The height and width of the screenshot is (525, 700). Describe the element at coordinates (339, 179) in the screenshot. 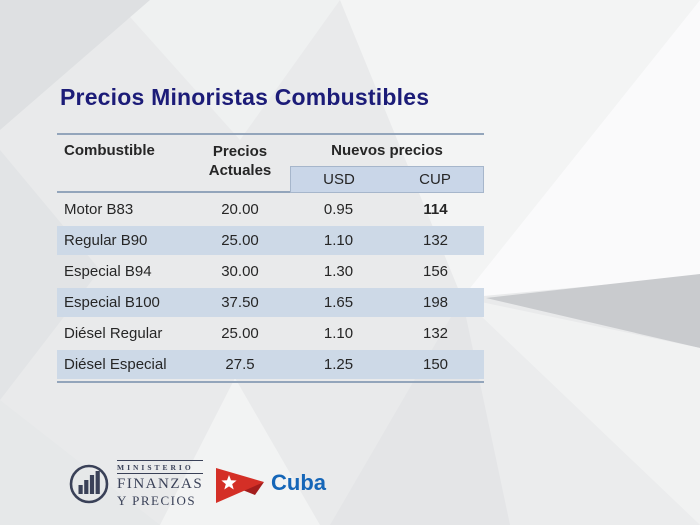

I see `column-header-usd: USD` at that location.